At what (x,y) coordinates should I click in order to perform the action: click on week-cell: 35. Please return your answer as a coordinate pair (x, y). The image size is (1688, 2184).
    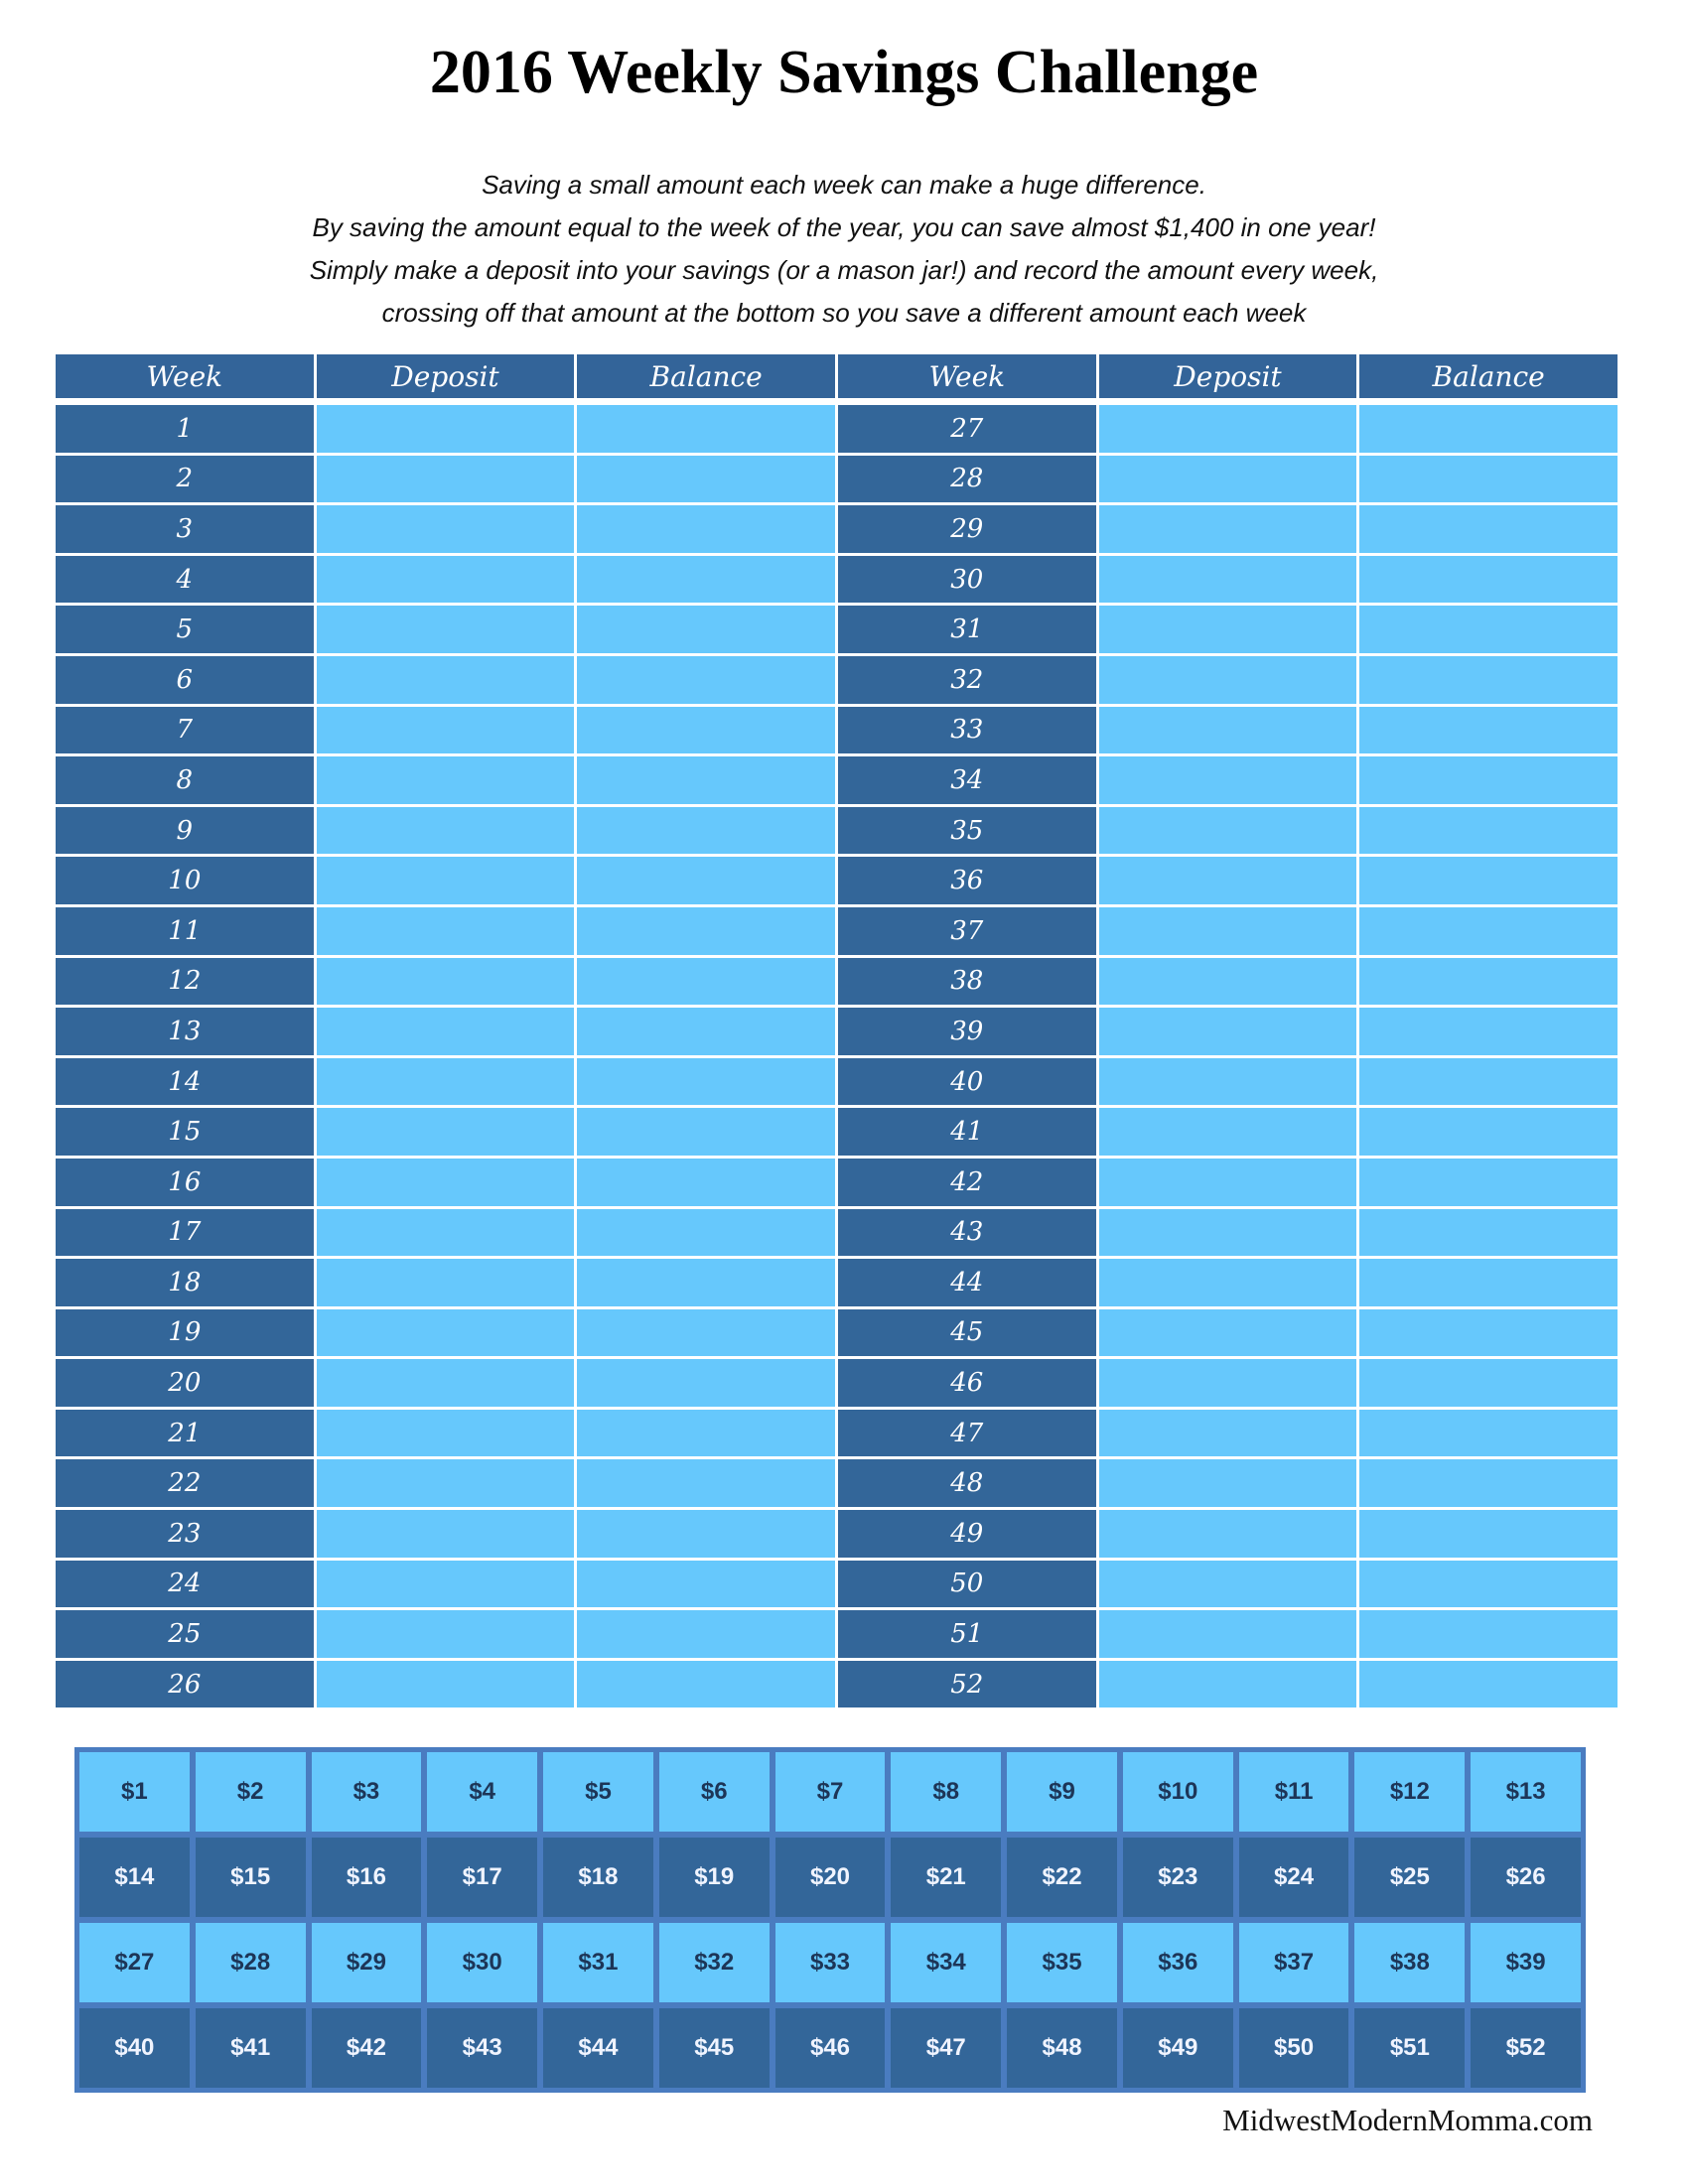
    Looking at the image, I should click on (966, 830).